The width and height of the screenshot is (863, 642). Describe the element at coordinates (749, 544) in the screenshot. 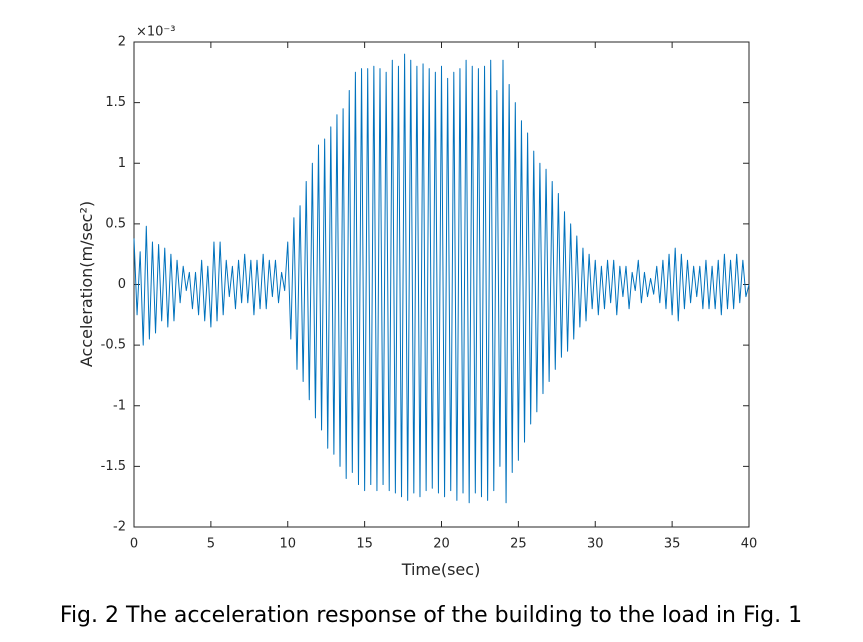

I see `x-tick-label: 40` at that location.